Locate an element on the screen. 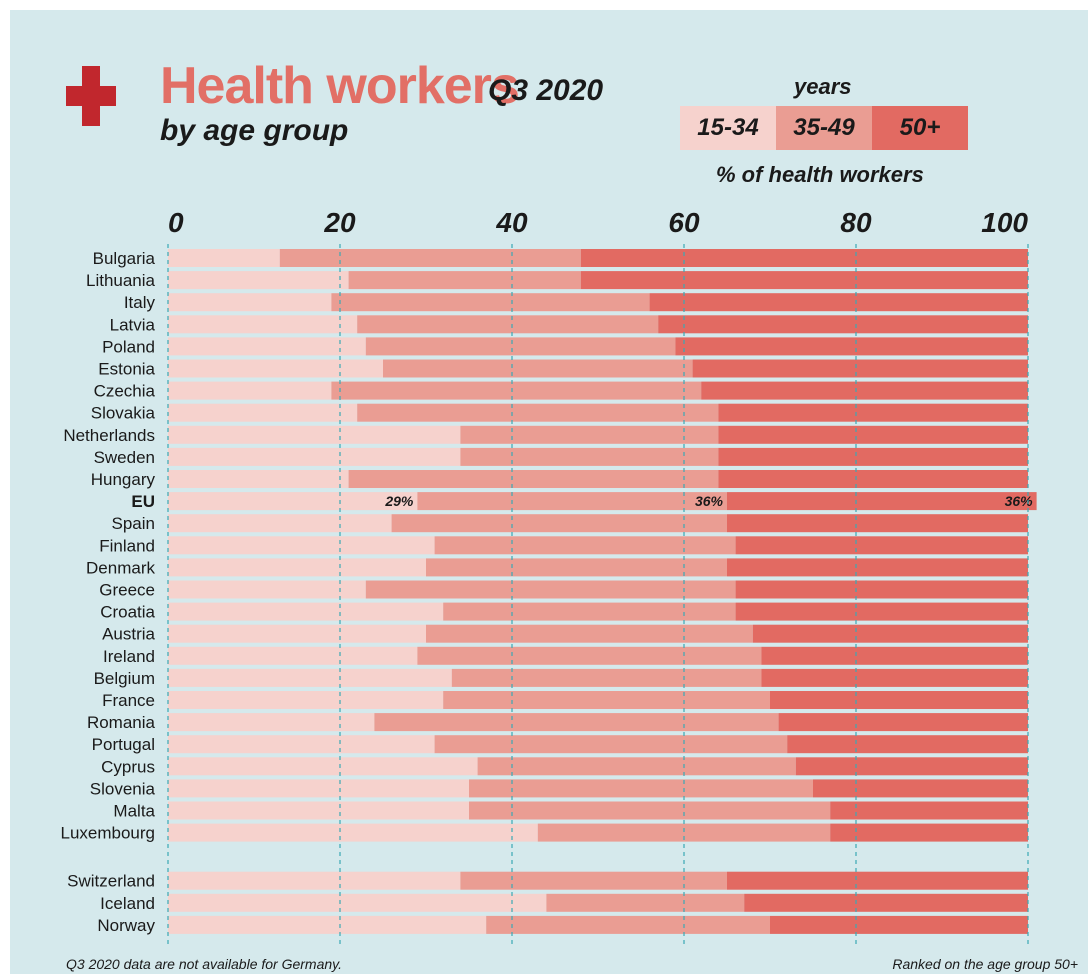  category-label: Ireland is located at coordinates (129, 656).